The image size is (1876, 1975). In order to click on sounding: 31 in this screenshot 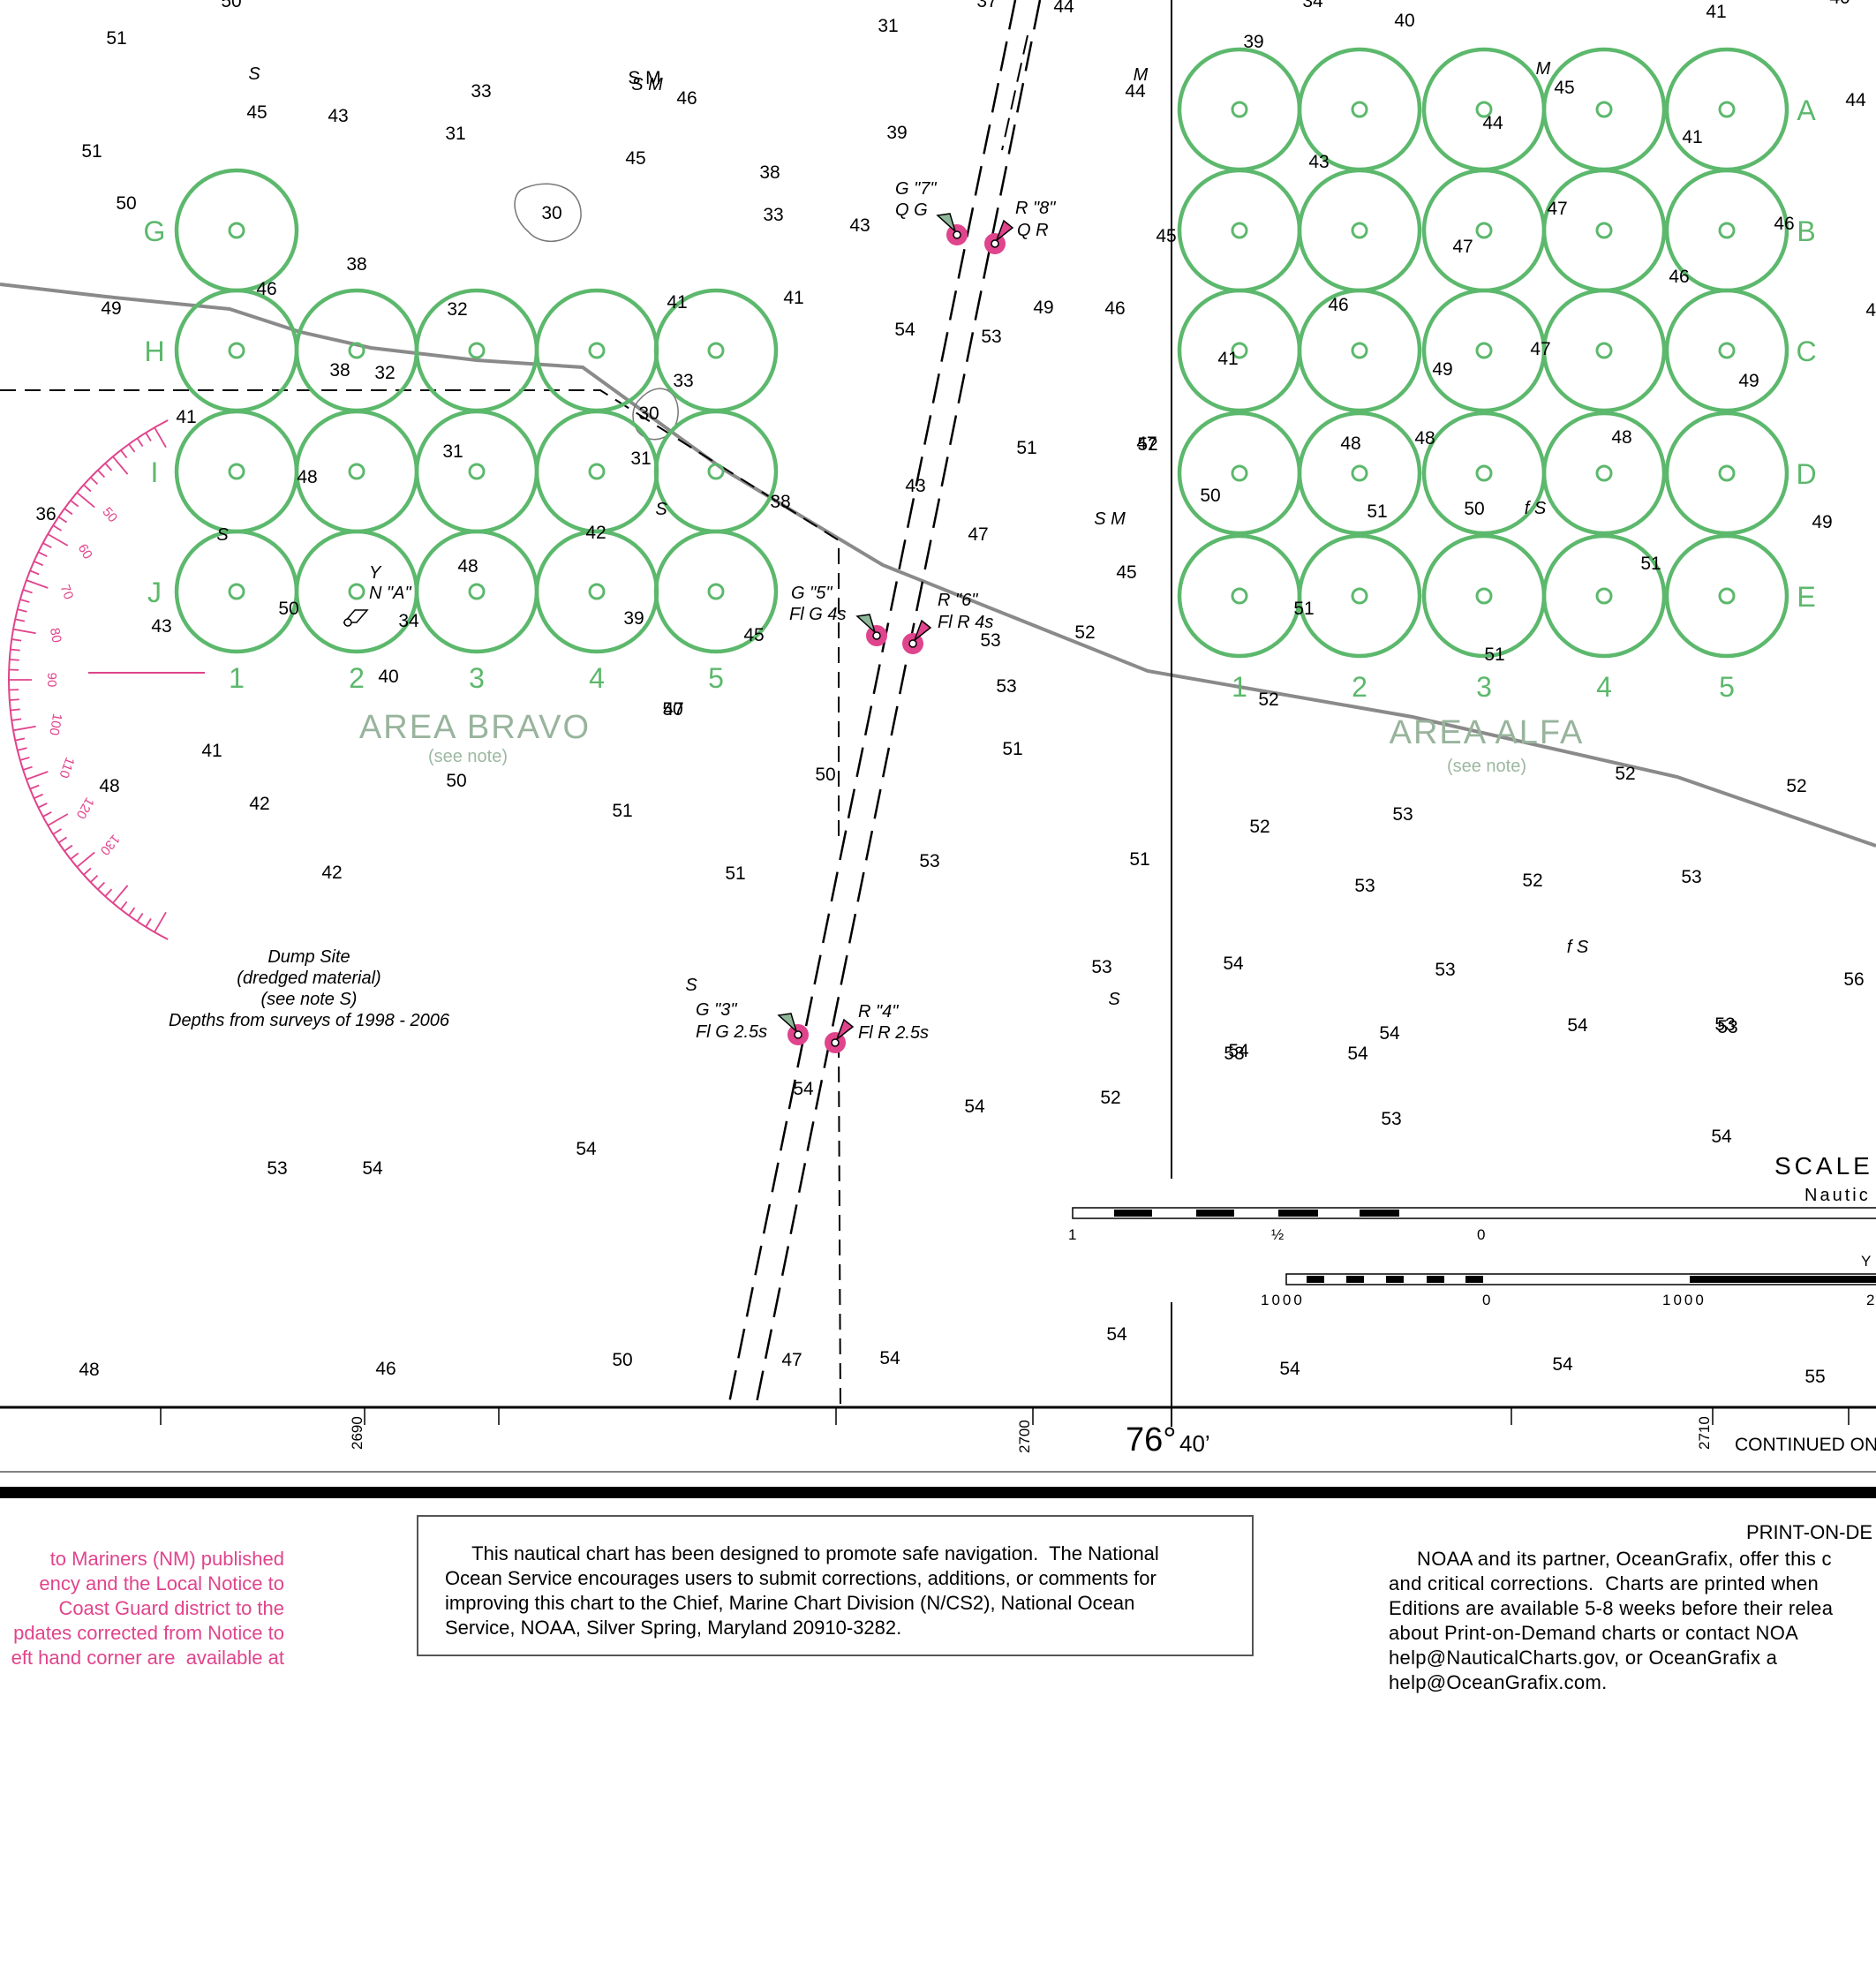, I will do `click(452, 451)`.